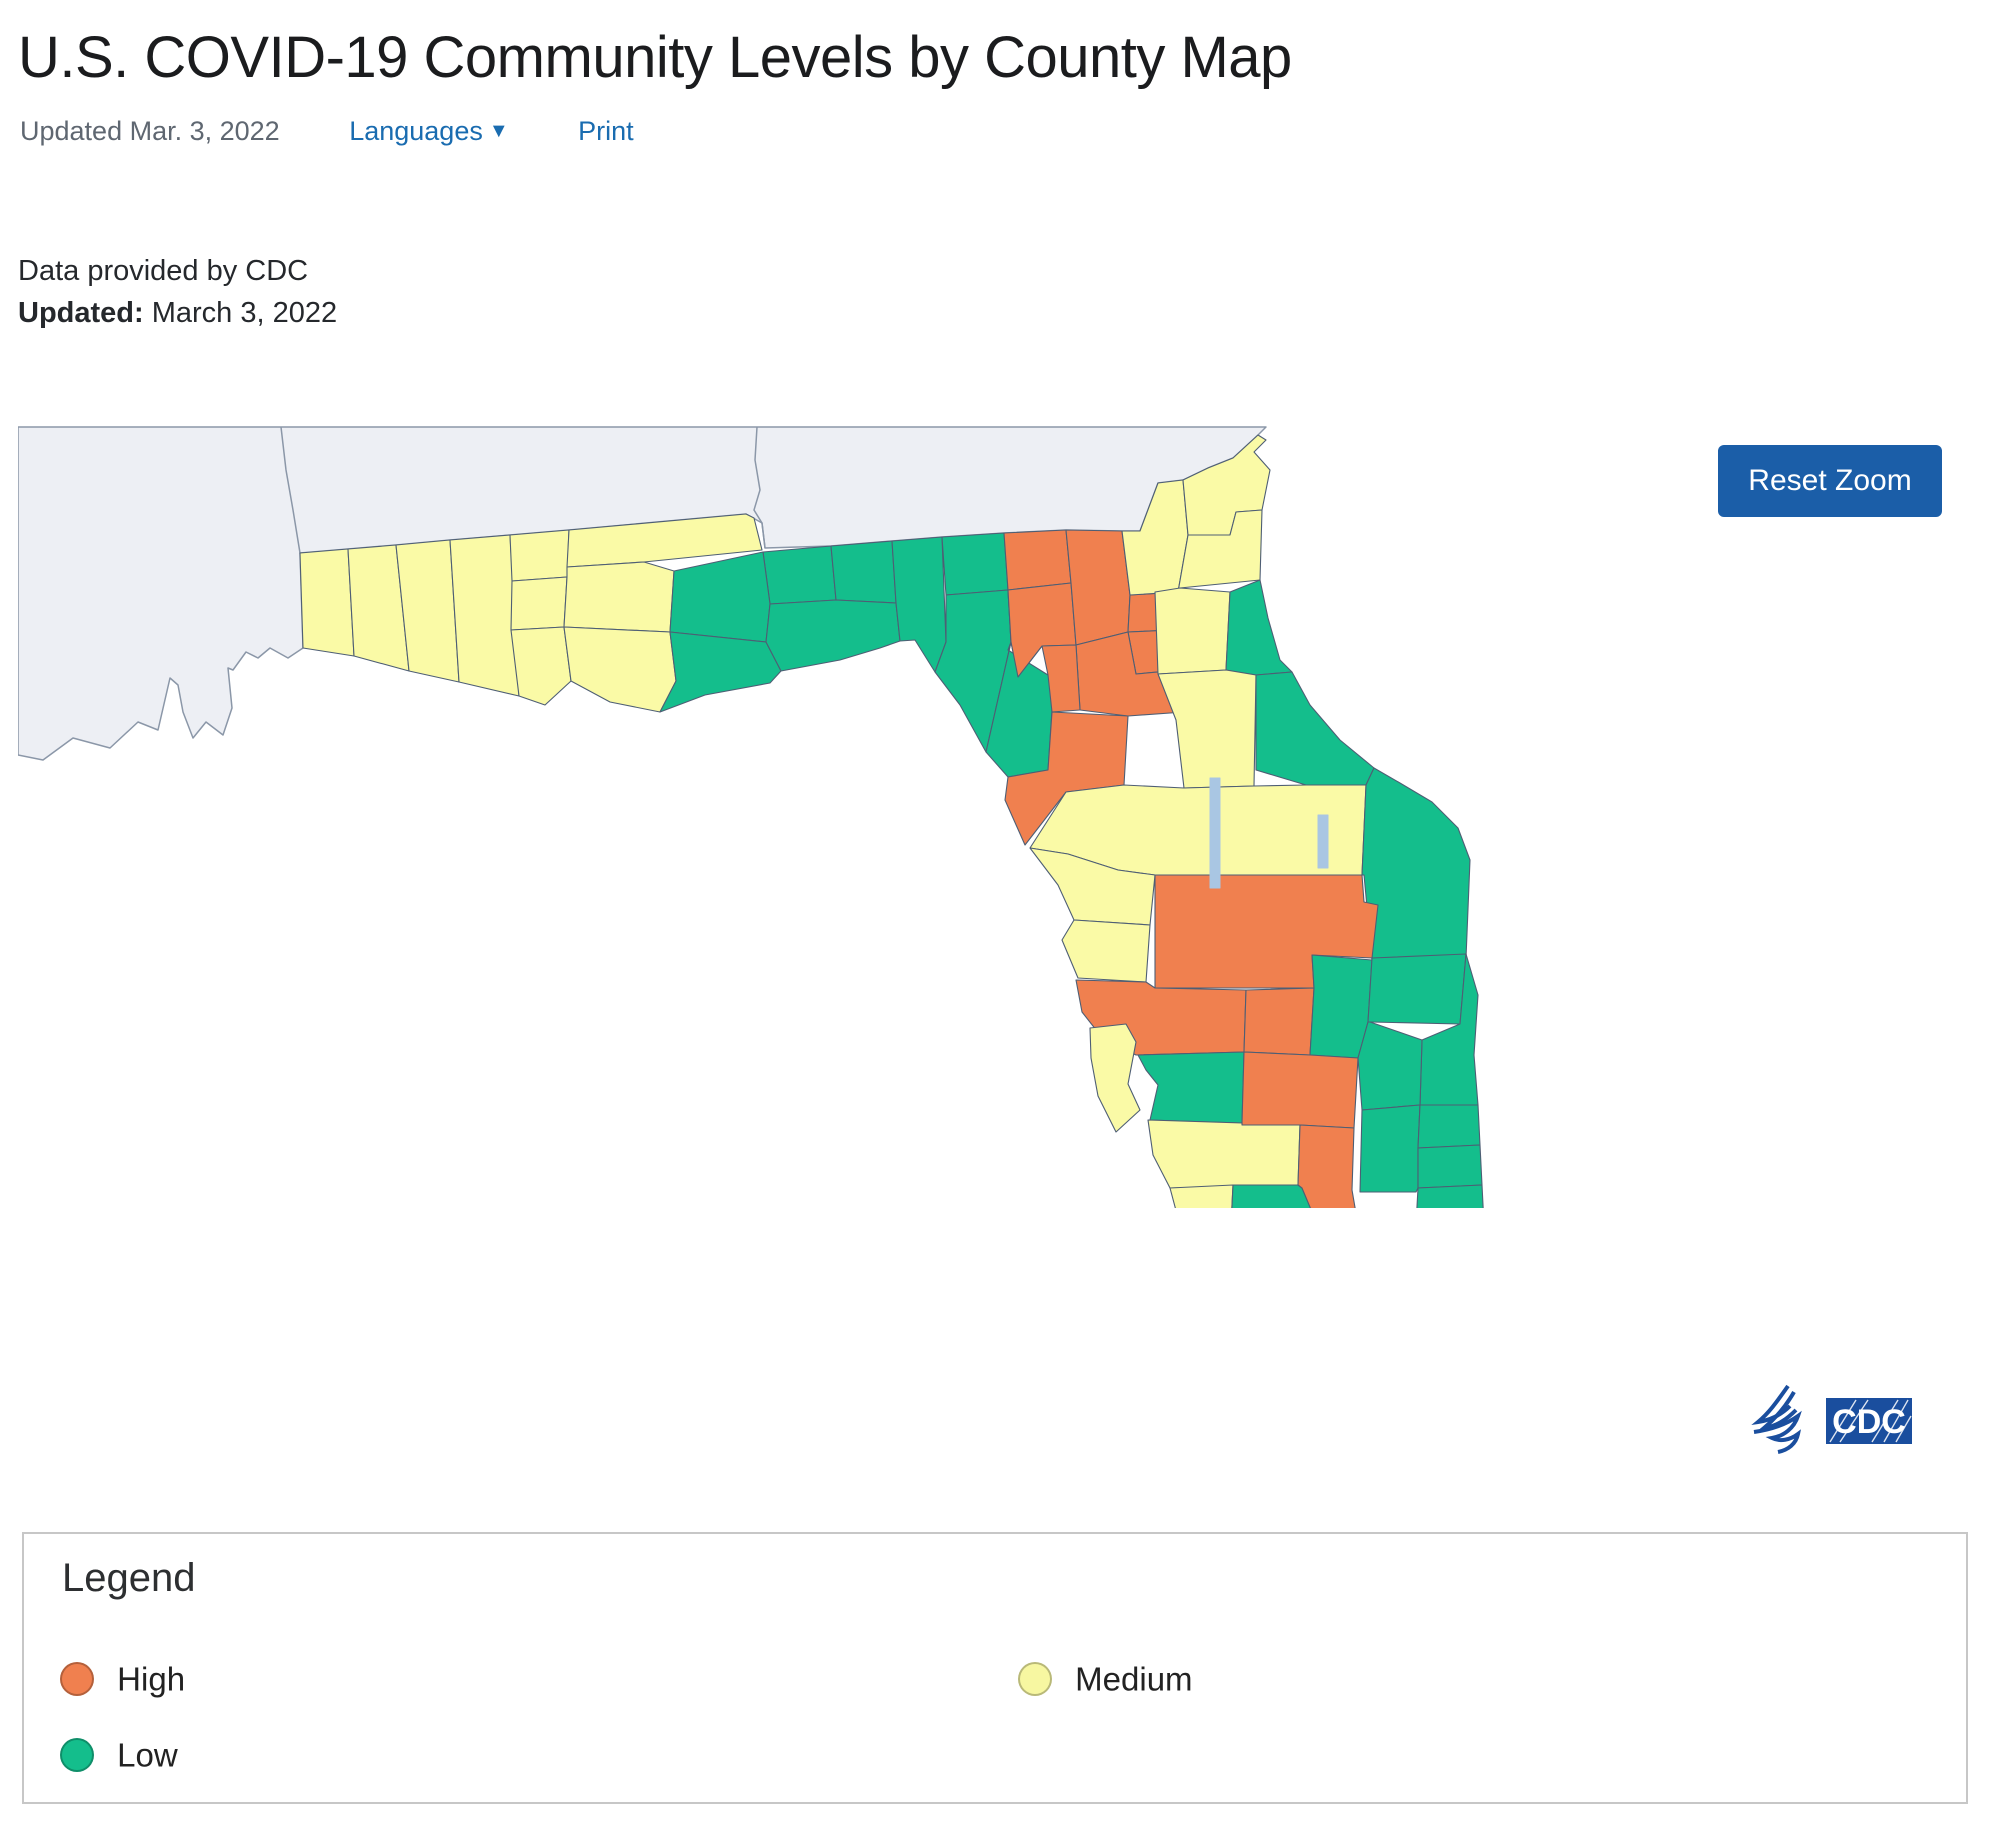 Image resolution: width=1990 pixels, height=1834 pixels. Describe the element at coordinates (1830, 481) in the screenshot. I see `reset-zoom-button: Reset Zoom` at that location.